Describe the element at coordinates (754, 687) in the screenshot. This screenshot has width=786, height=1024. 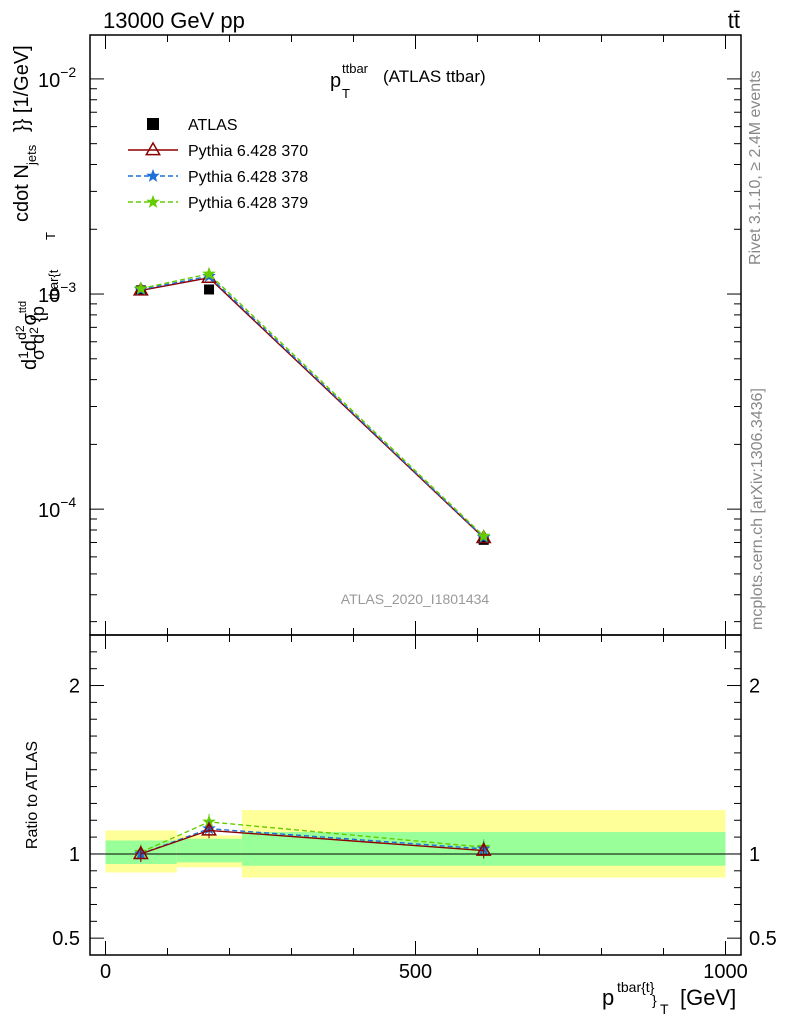
I see `ratio-tick-label-right: 2` at that location.